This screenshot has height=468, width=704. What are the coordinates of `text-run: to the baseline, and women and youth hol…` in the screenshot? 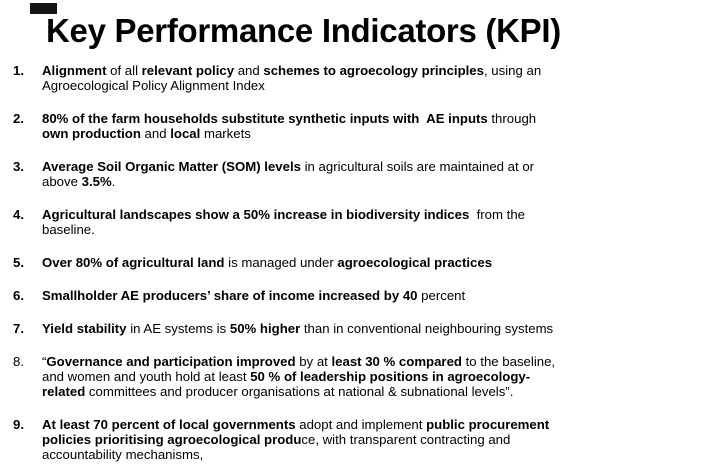 It's located at (299, 369).